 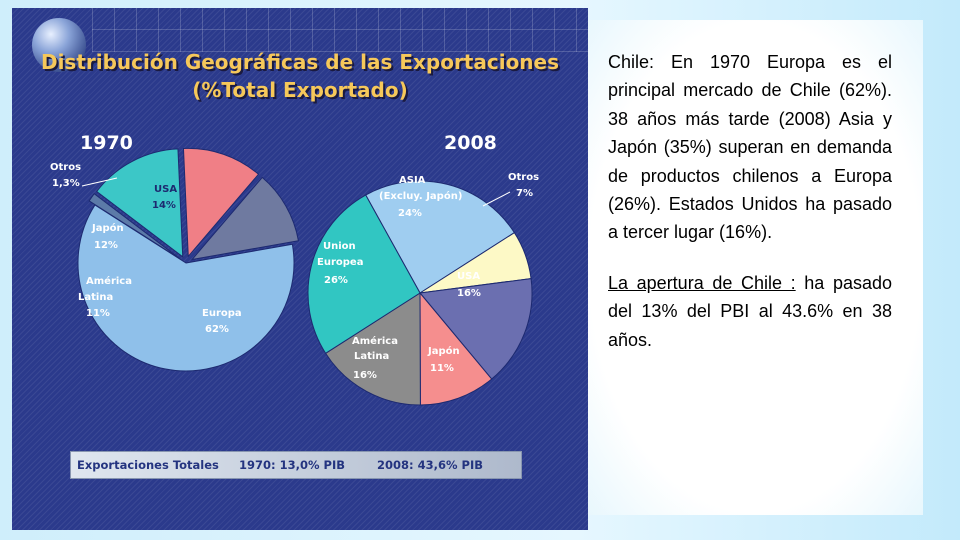 I want to click on slice-sublabel-union-2008: Europea, so click(x=340, y=262).